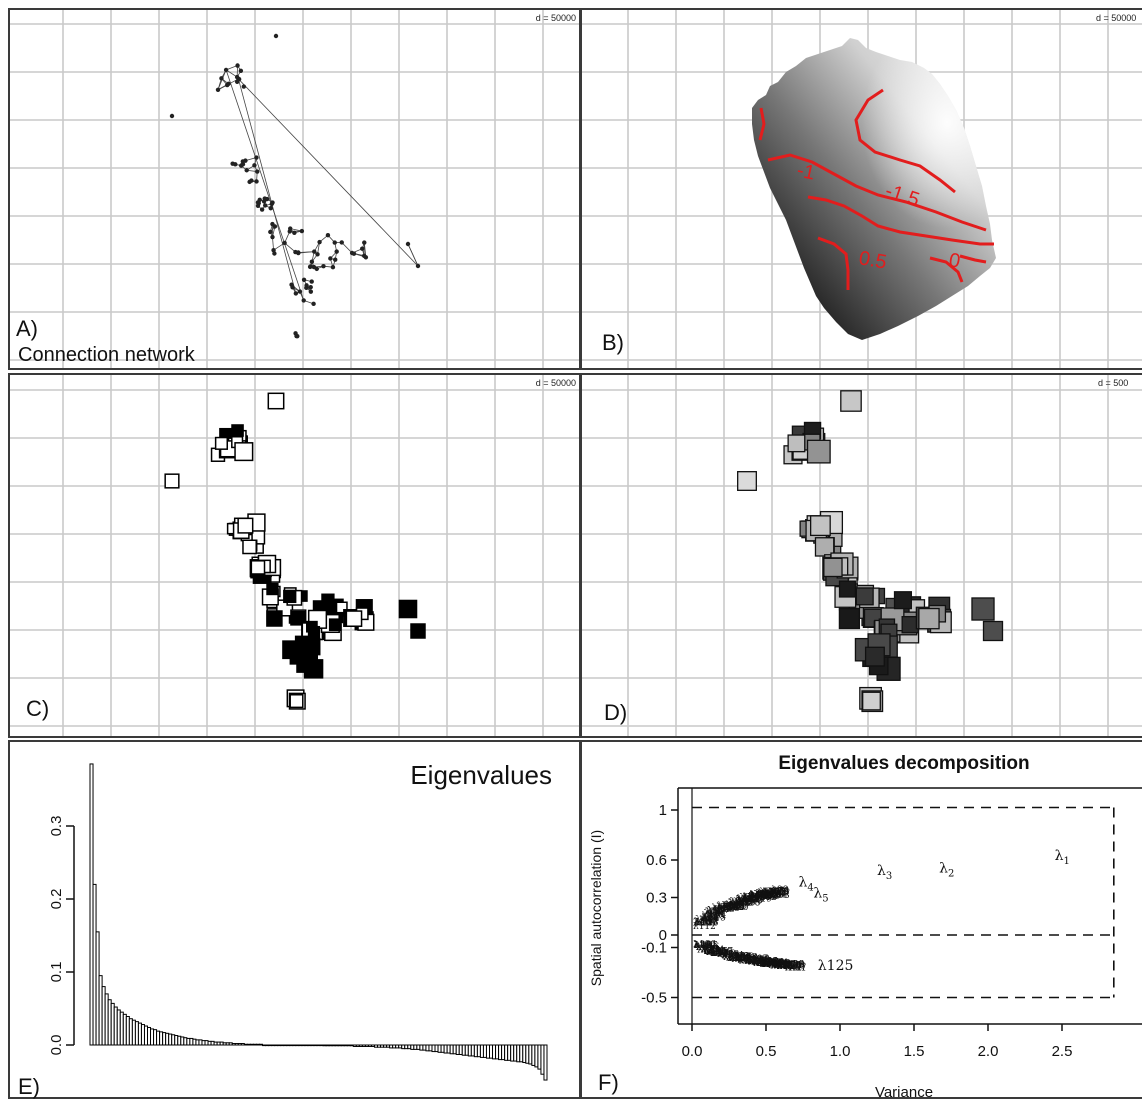  I want to click on x-tick-label: 2.0, so click(988, 1051).